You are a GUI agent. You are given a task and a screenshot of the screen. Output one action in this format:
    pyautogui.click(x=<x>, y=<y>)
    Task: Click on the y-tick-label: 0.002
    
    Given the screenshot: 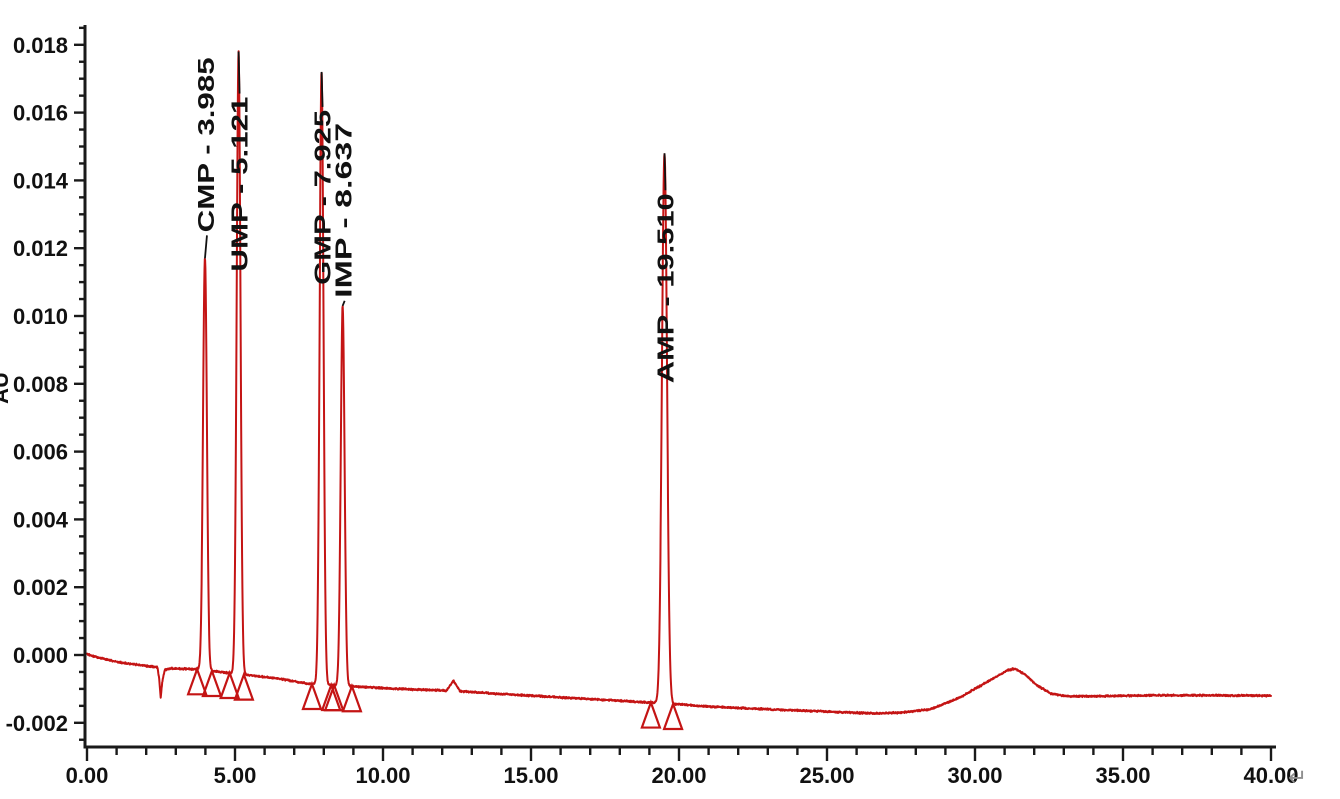 What is the action you would take?
    pyautogui.click(x=40, y=587)
    